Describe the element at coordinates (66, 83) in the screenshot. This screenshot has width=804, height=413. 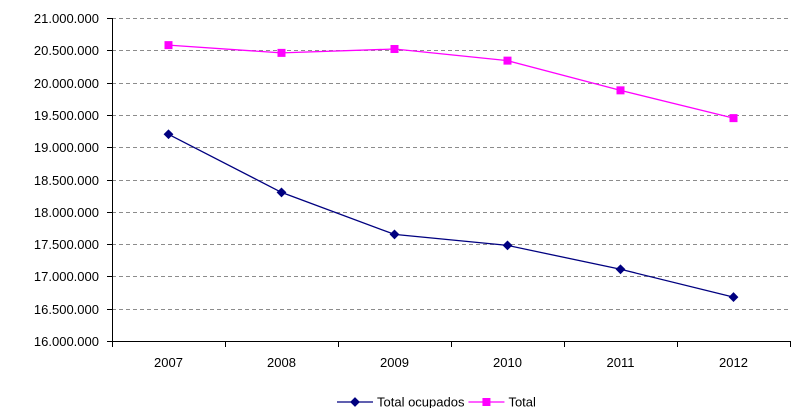
I see `y-tick-label: 20.000.000` at that location.